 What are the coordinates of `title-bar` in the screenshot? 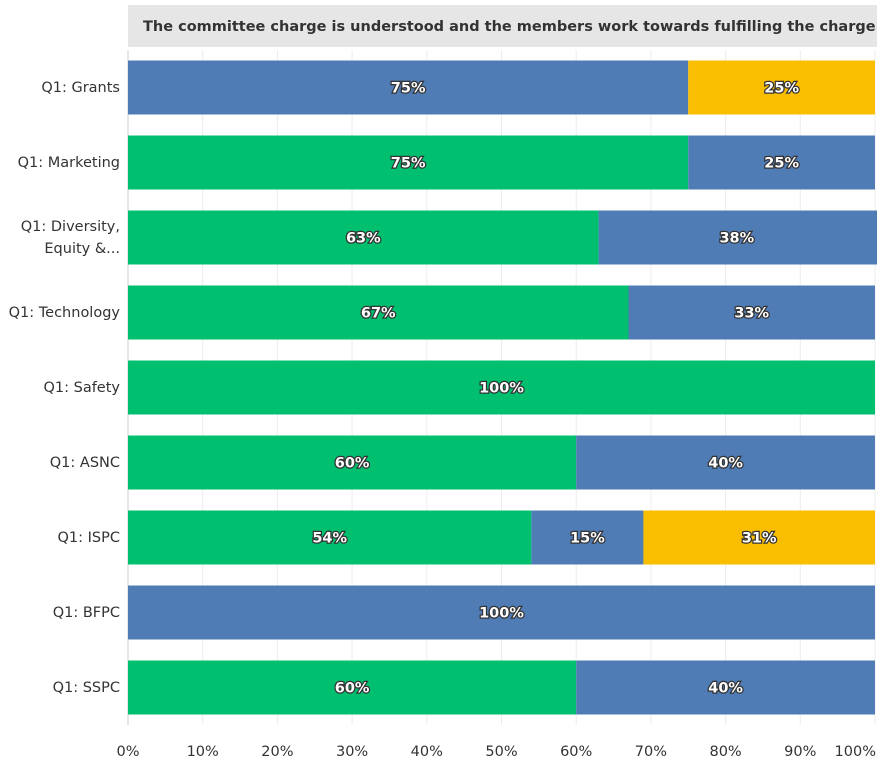 It's located at (502, 26).